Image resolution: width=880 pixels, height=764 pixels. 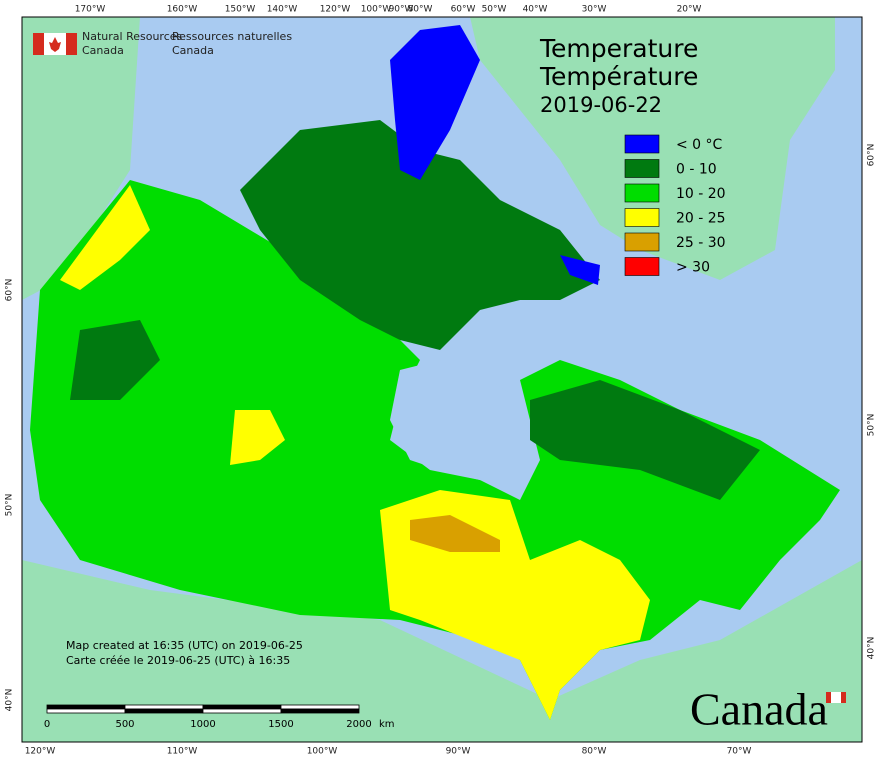 I want to click on note: Carte créée le 2019-06-25 (UTC) à 16:35, so click(x=178, y=660).